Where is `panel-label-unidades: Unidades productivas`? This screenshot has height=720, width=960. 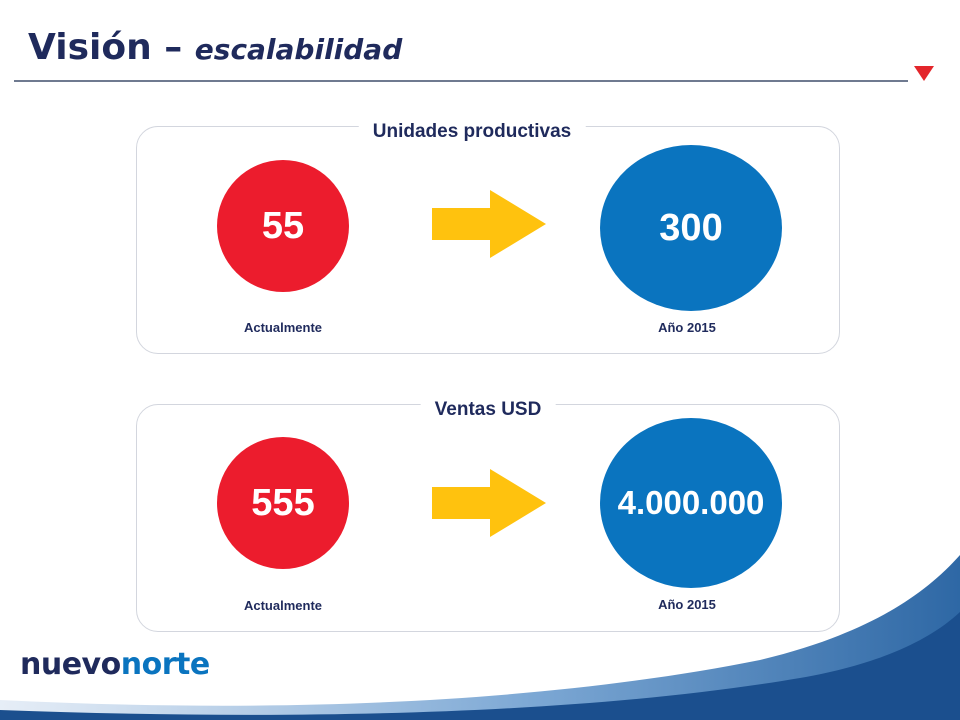 panel-label-unidades: Unidades productivas is located at coordinates (472, 132).